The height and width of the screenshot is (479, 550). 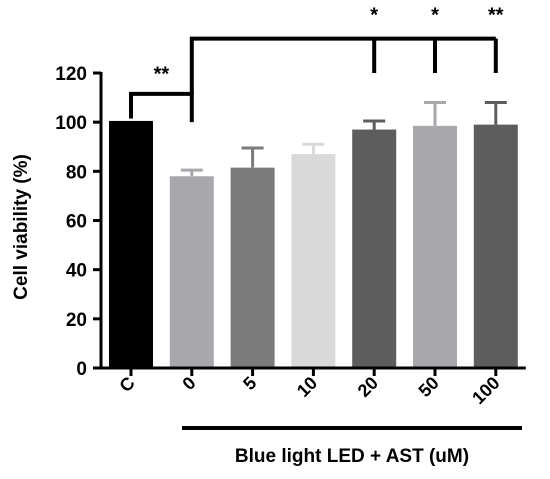 I want to click on sig-label-C-vs-0: **, so click(x=162, y=74).